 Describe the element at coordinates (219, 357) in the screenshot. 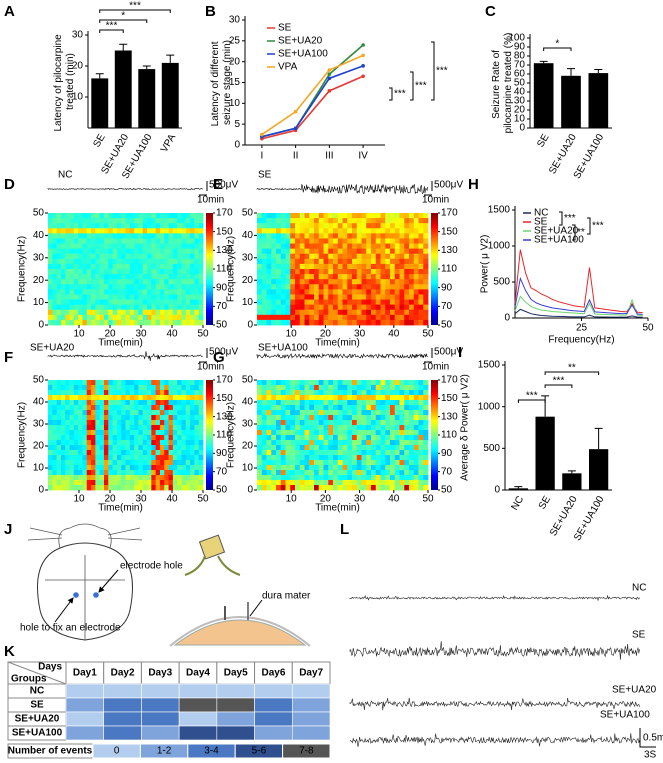

I see `panel-label: G` at that location.